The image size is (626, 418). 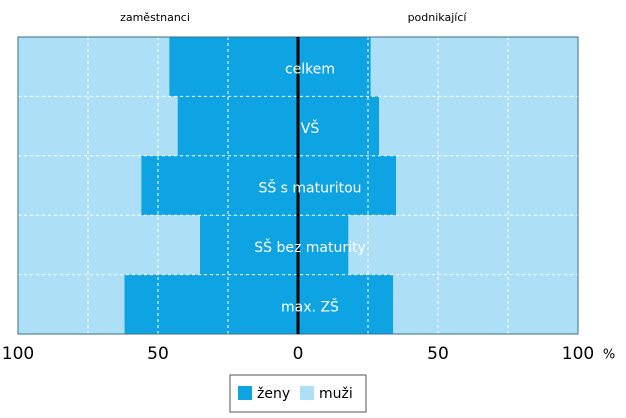 I want to click on right-title: podnikající, so click(x=438, y=17).